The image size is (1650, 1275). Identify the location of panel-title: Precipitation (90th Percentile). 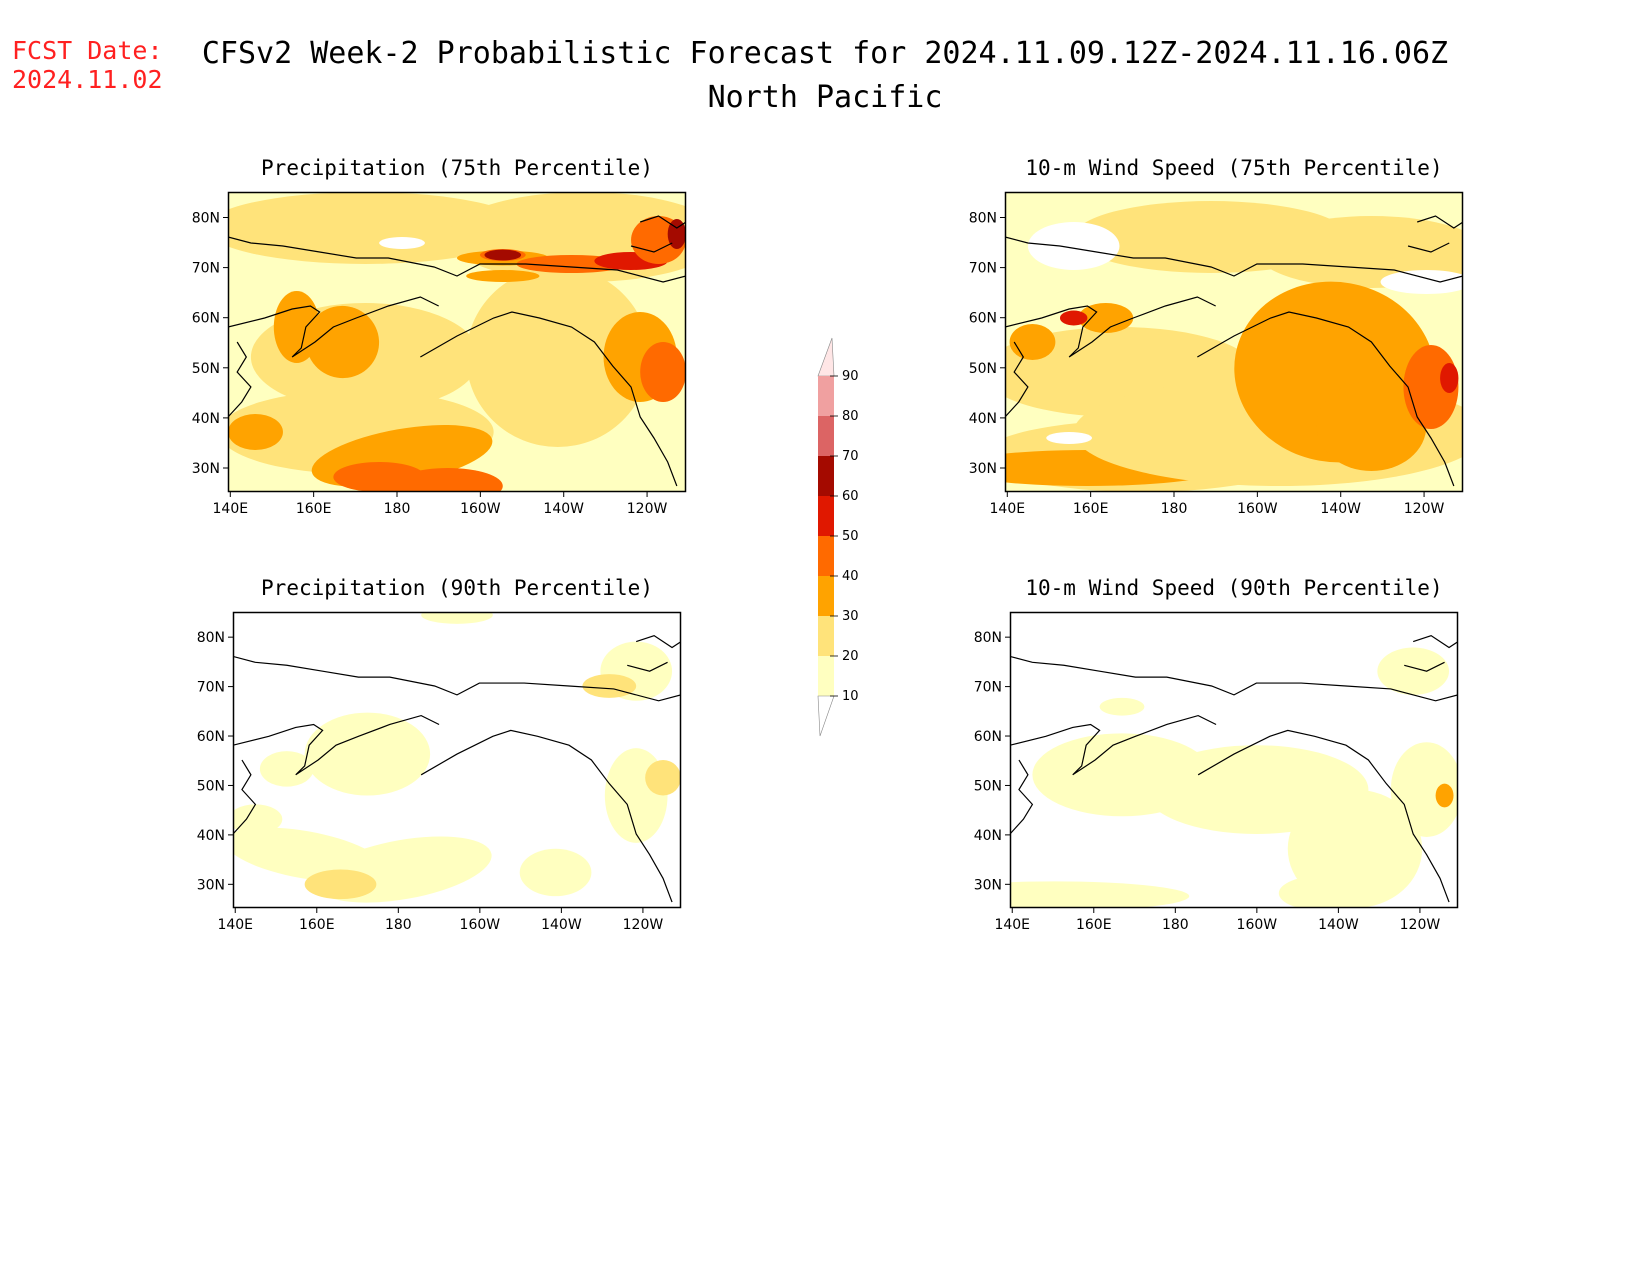
(457, 588).